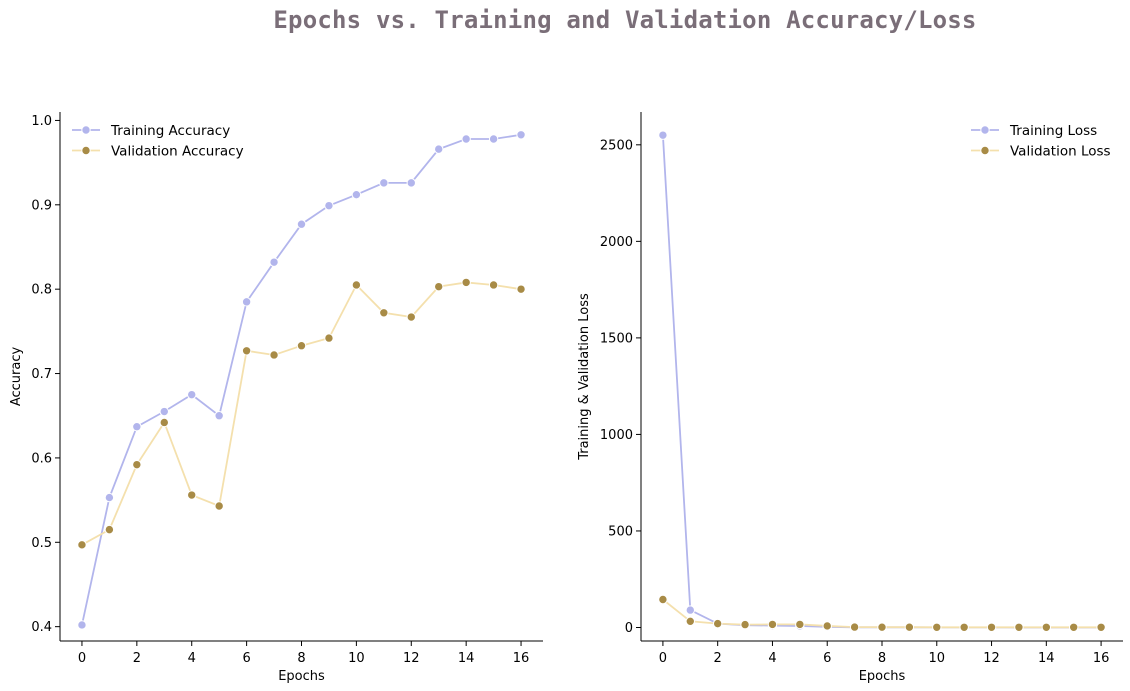  Describe the element at coordinates (616, 338) in the screenshot. I see `y-tick-label: 1500` at that location.